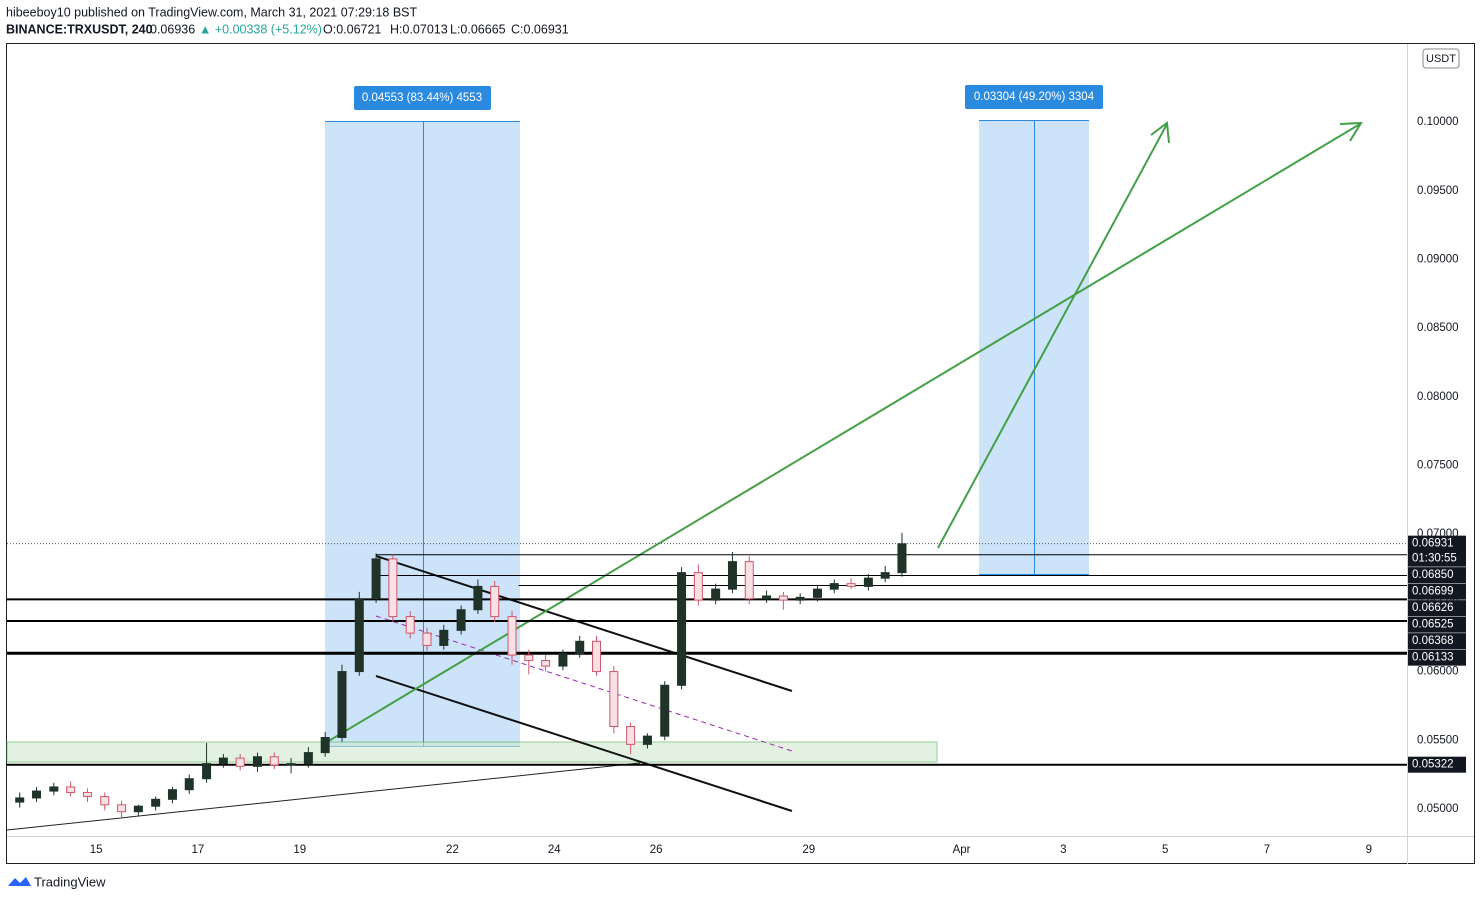 This screenshot has width=1482, height=906. What do you see at coordinates (19, 881) in the screenshot?
I see `brand-logo` at bounding box center [19, 881].